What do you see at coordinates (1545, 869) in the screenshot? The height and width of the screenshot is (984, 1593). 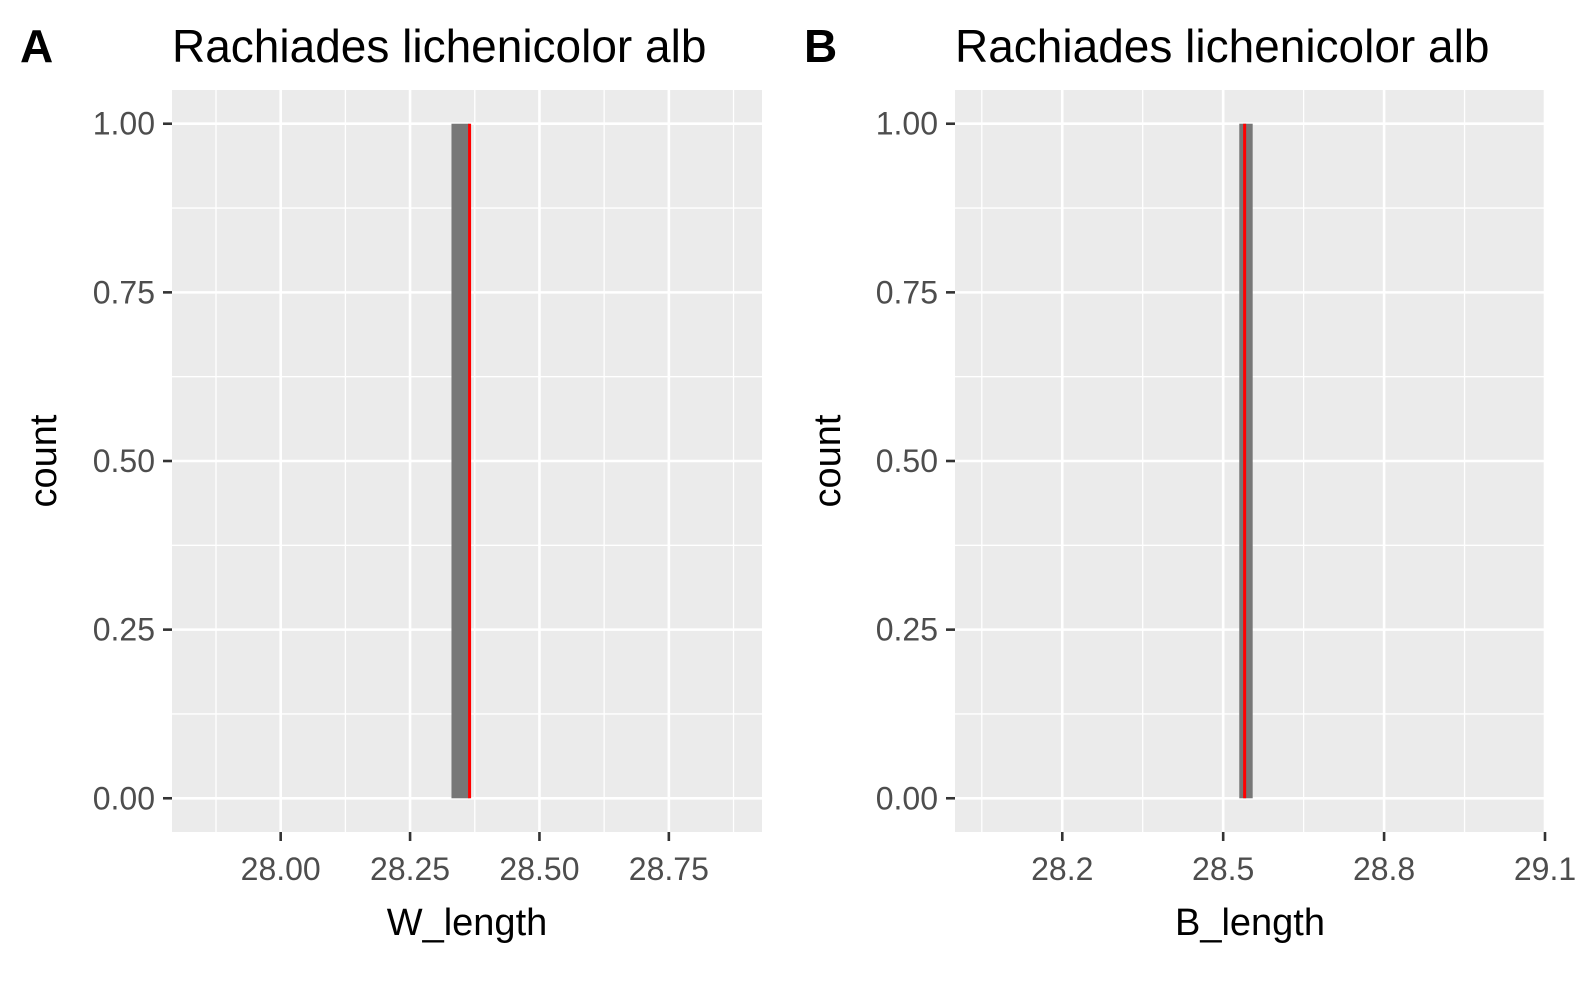 I see `x-tick-label-b: 29.1` at bounding box center [1545, 869].